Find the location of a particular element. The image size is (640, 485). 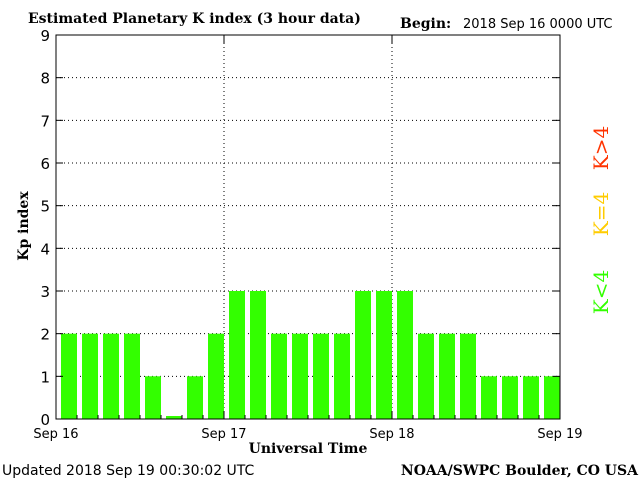

x-tick-label: Sep 19 is located at coordinates (559, 434).